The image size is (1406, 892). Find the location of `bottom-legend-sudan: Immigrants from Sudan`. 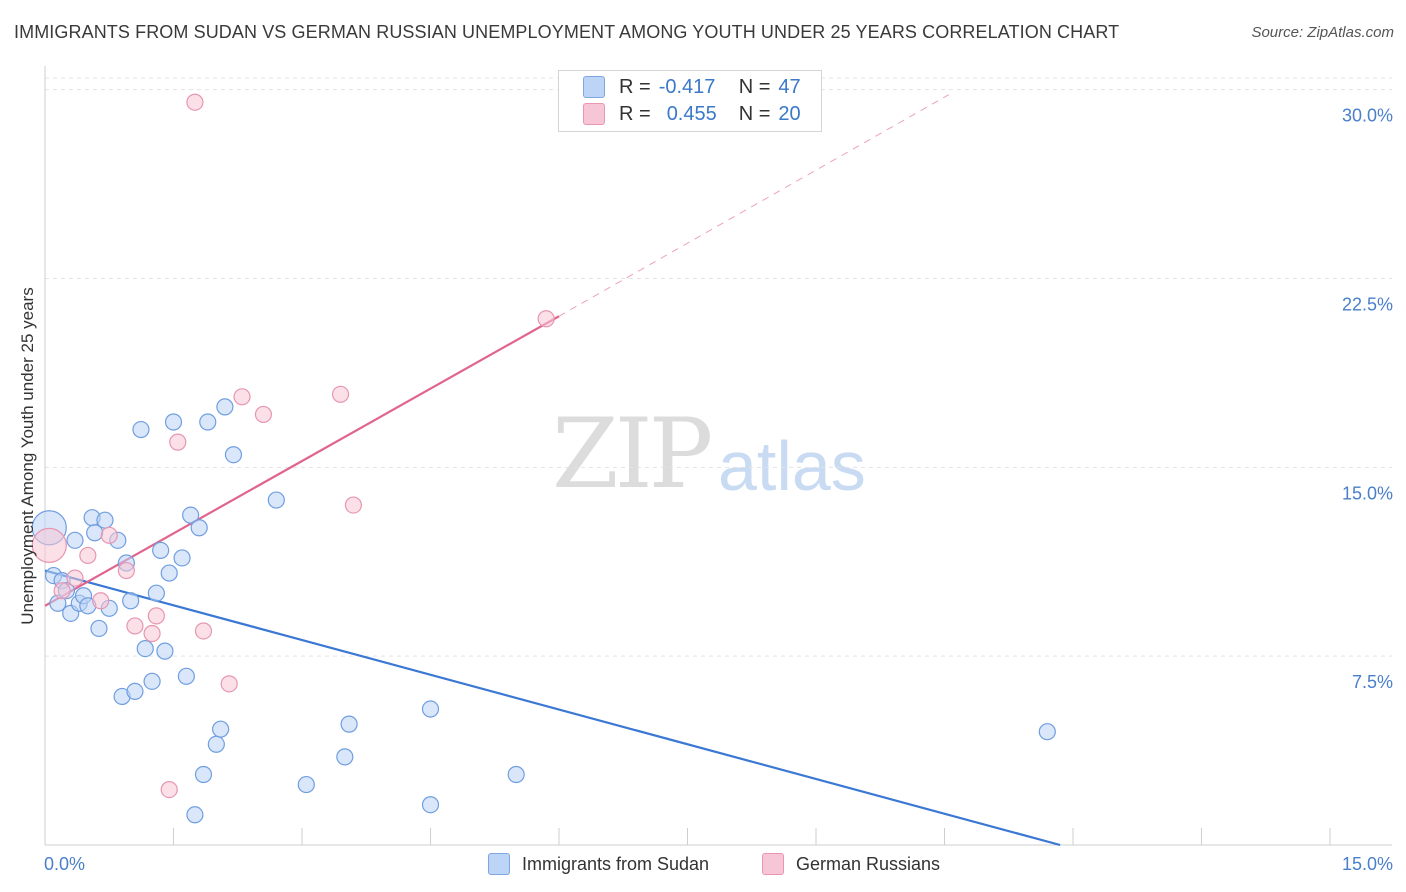

bottom-legend-sudan: Immigrants from Sudan is located at coordinates (598, 864).